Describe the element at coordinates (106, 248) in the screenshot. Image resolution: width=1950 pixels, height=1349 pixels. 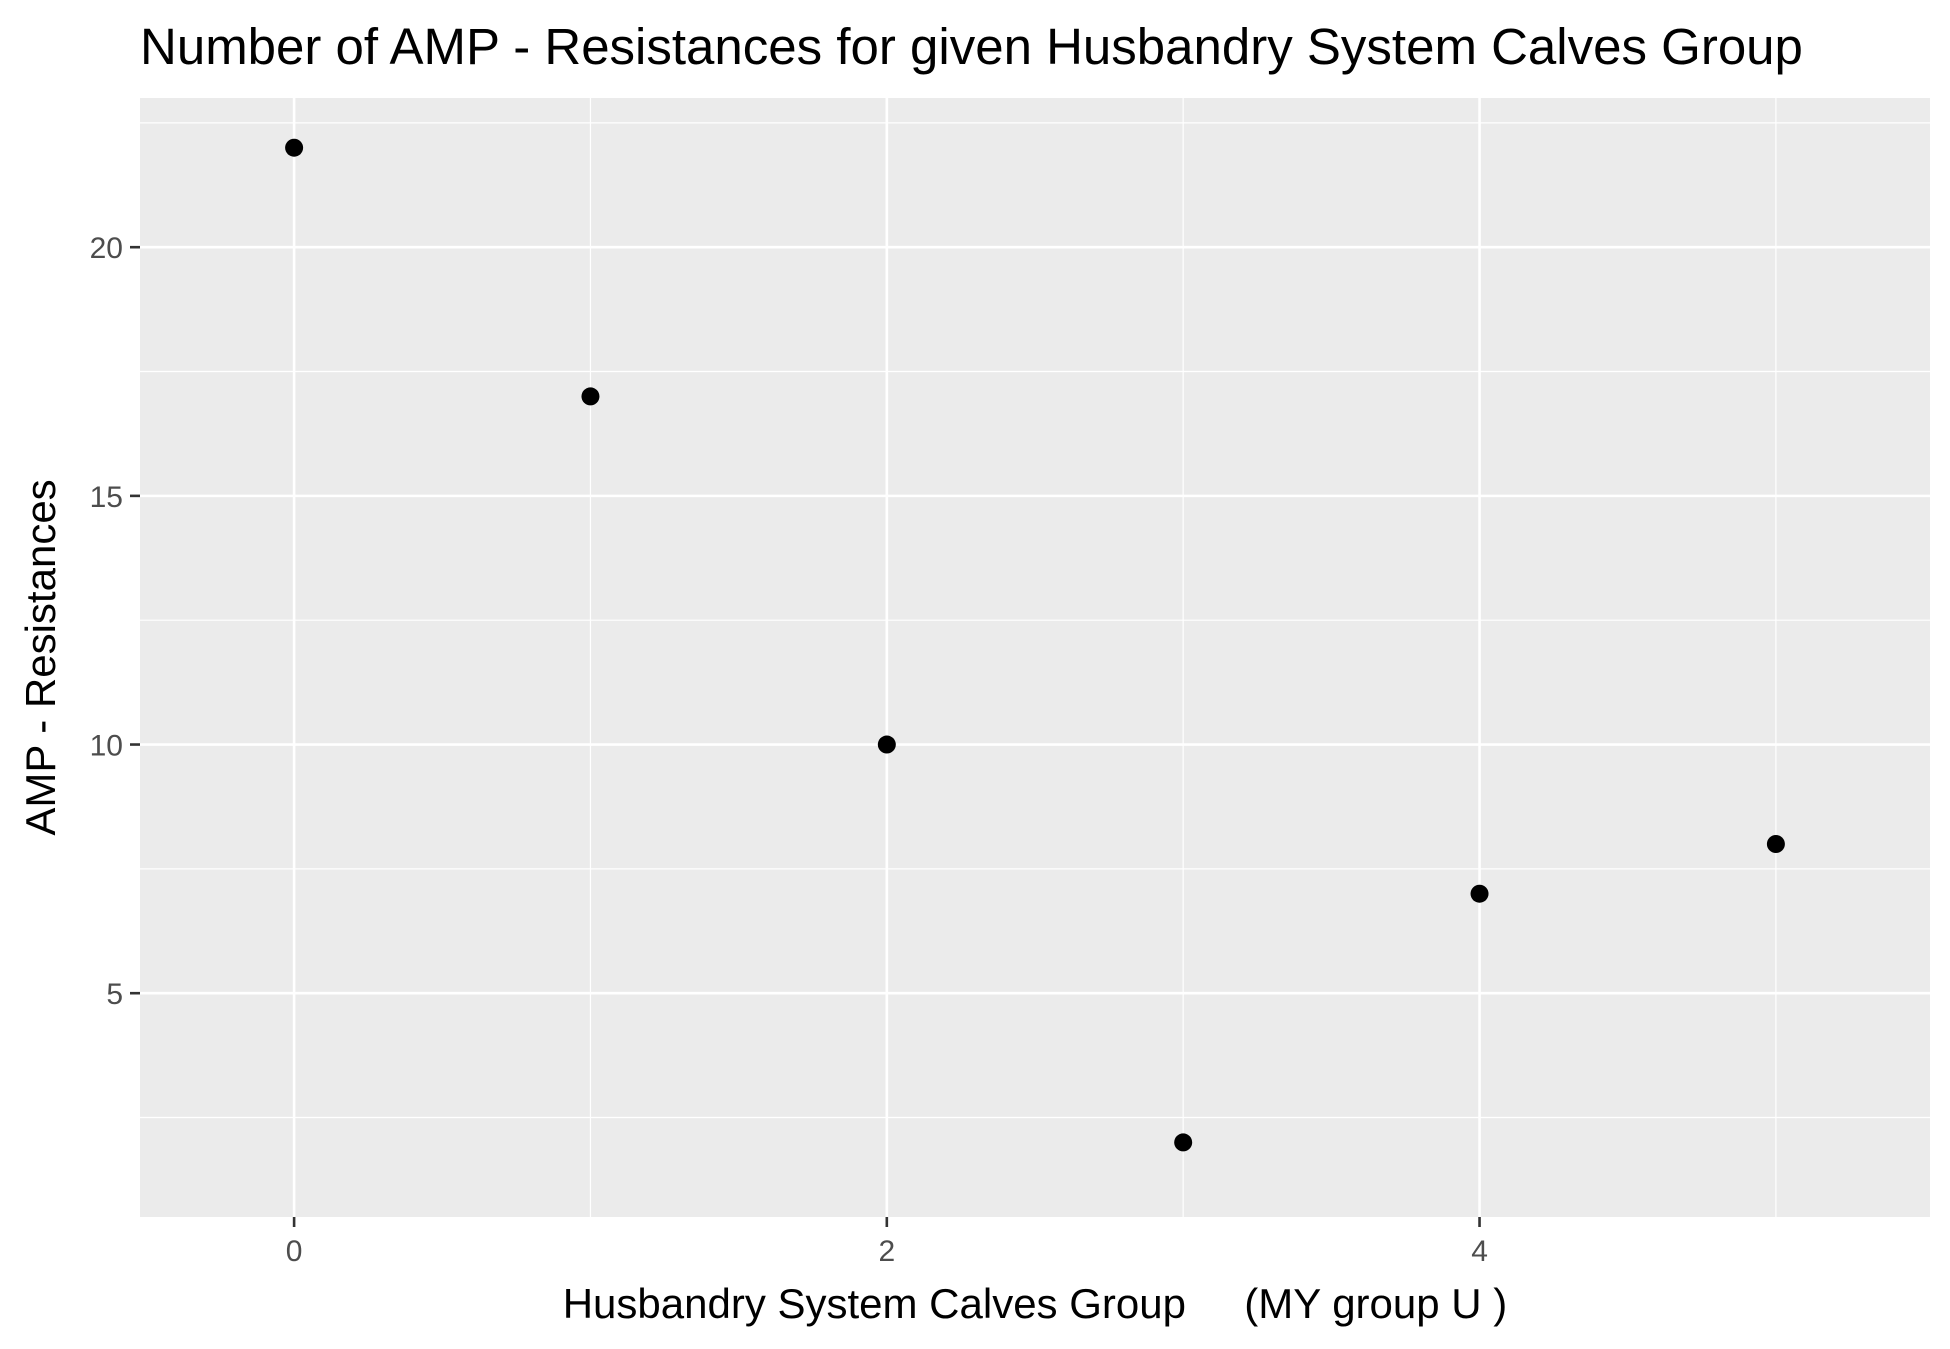
I see `y-tick-label: 20` at that location.